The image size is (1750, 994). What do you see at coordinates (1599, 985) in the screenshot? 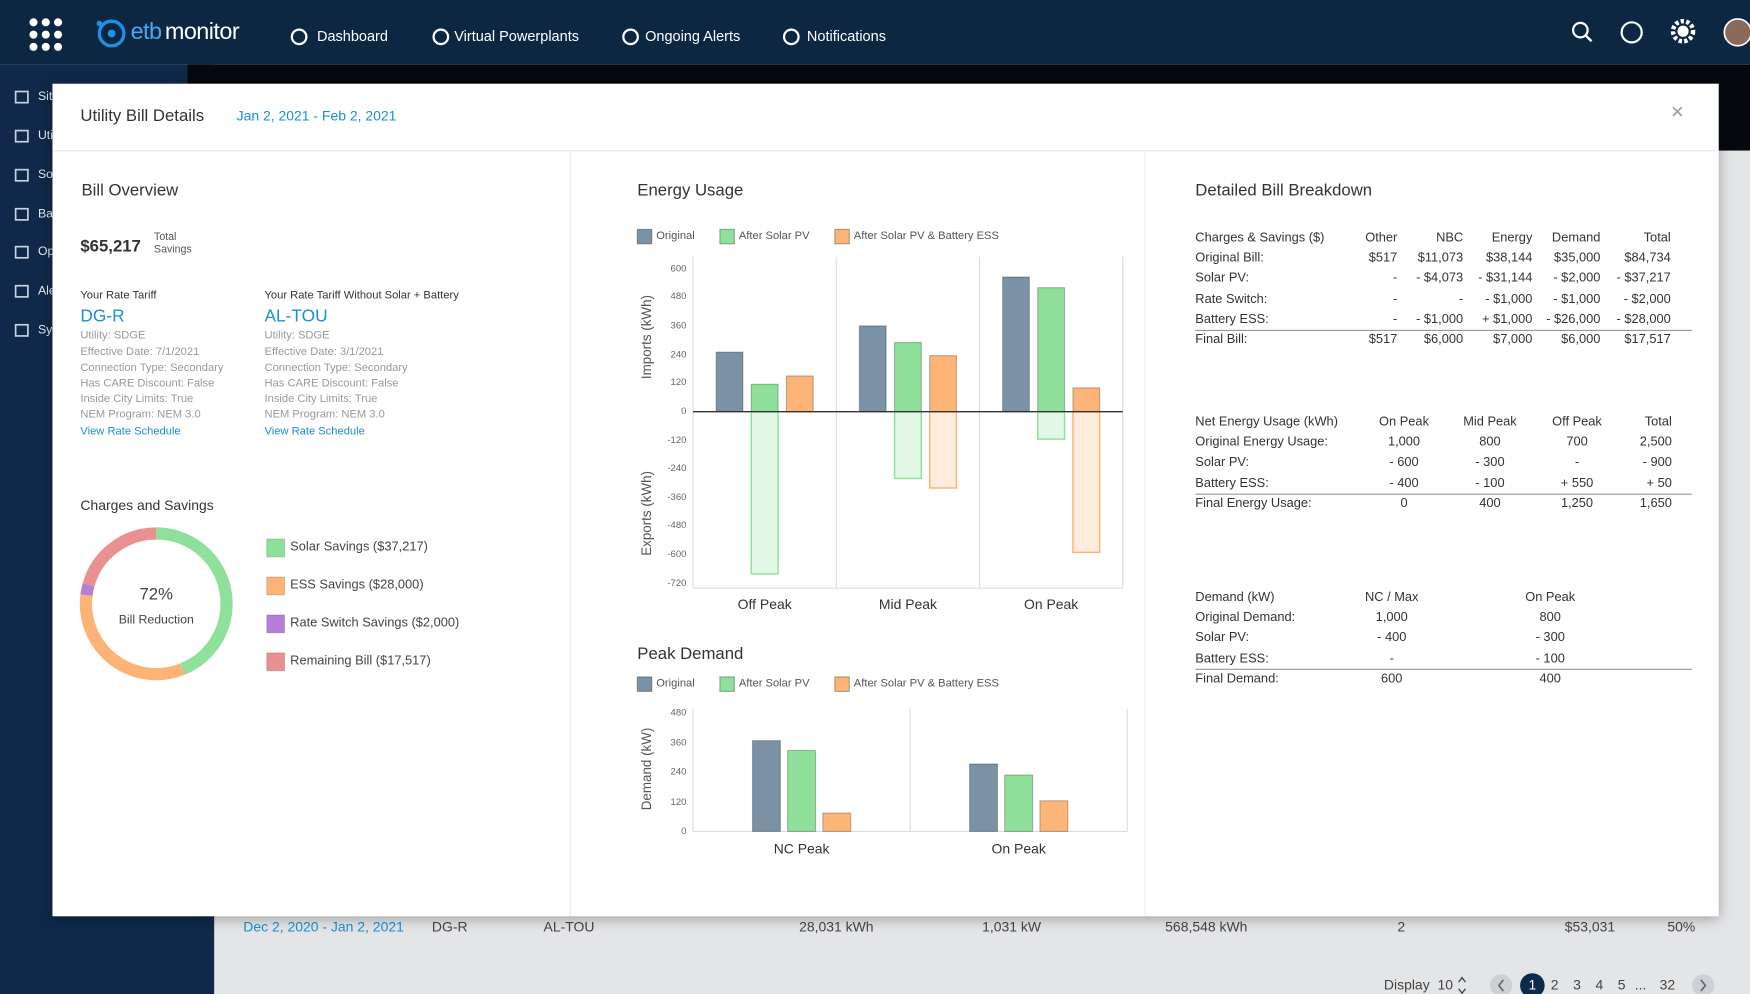
I see `page-link: 4` at bounding box center [1599, 985].